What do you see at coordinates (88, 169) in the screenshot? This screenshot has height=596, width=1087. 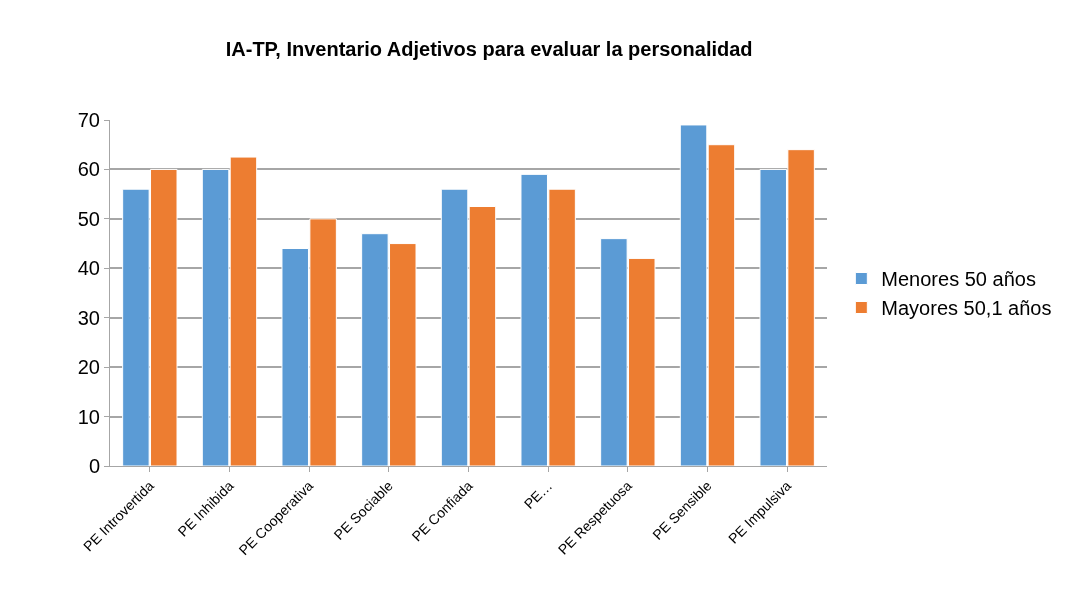 I see `y-tick-label: 60` at bounding box center [88, 169].